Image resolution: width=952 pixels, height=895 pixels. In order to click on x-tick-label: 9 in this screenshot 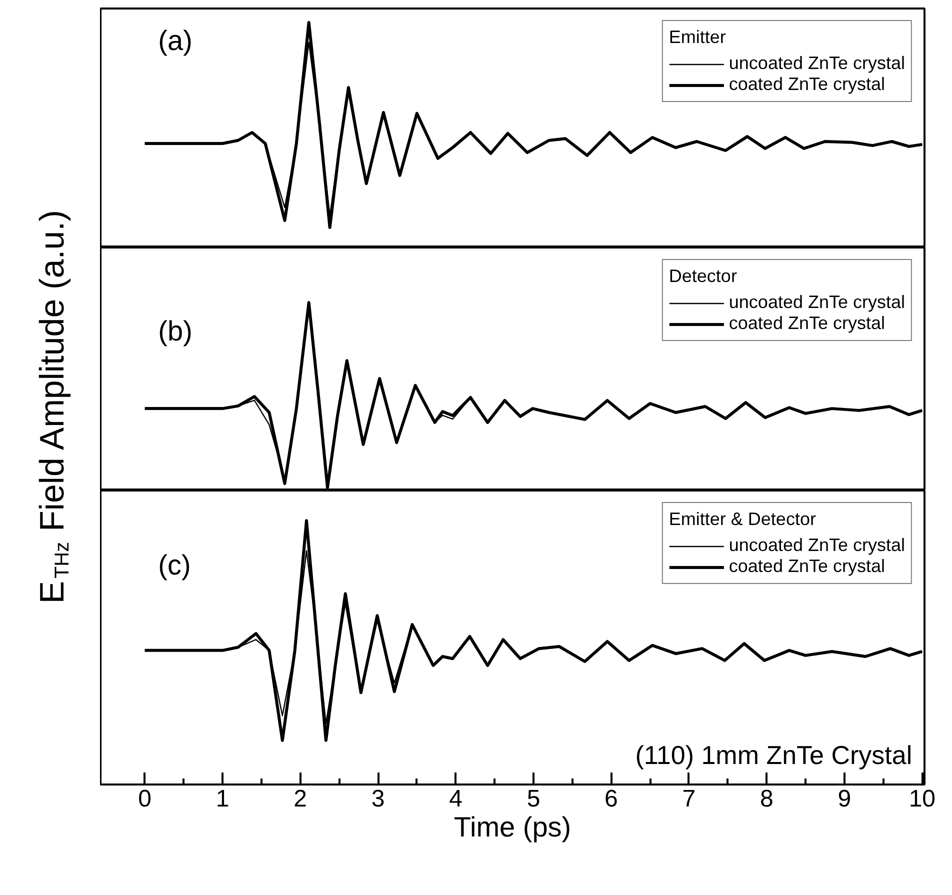, I will do `click(845, 799)`.